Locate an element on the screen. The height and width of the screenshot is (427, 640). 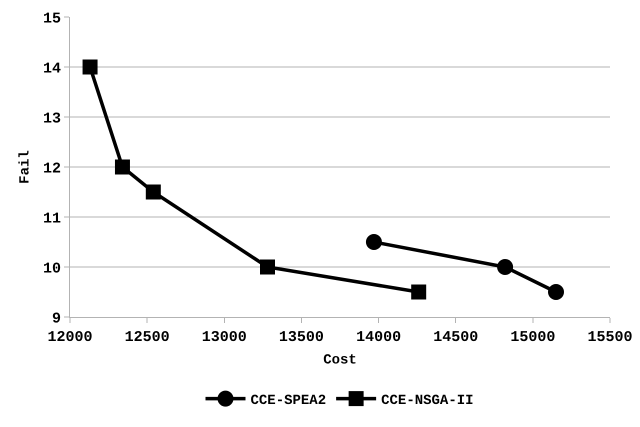
x-tick-label: 14500 is located at coordinates (455, 337).